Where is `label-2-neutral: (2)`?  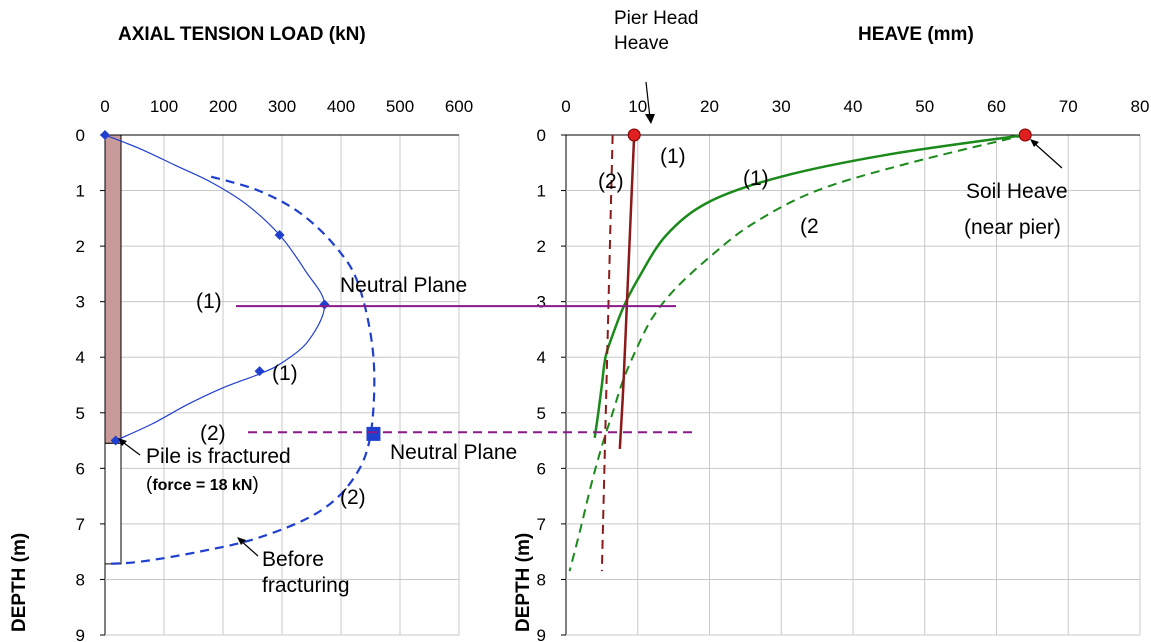 label-2-neutral: (2) is located at coordinates (213, 433).